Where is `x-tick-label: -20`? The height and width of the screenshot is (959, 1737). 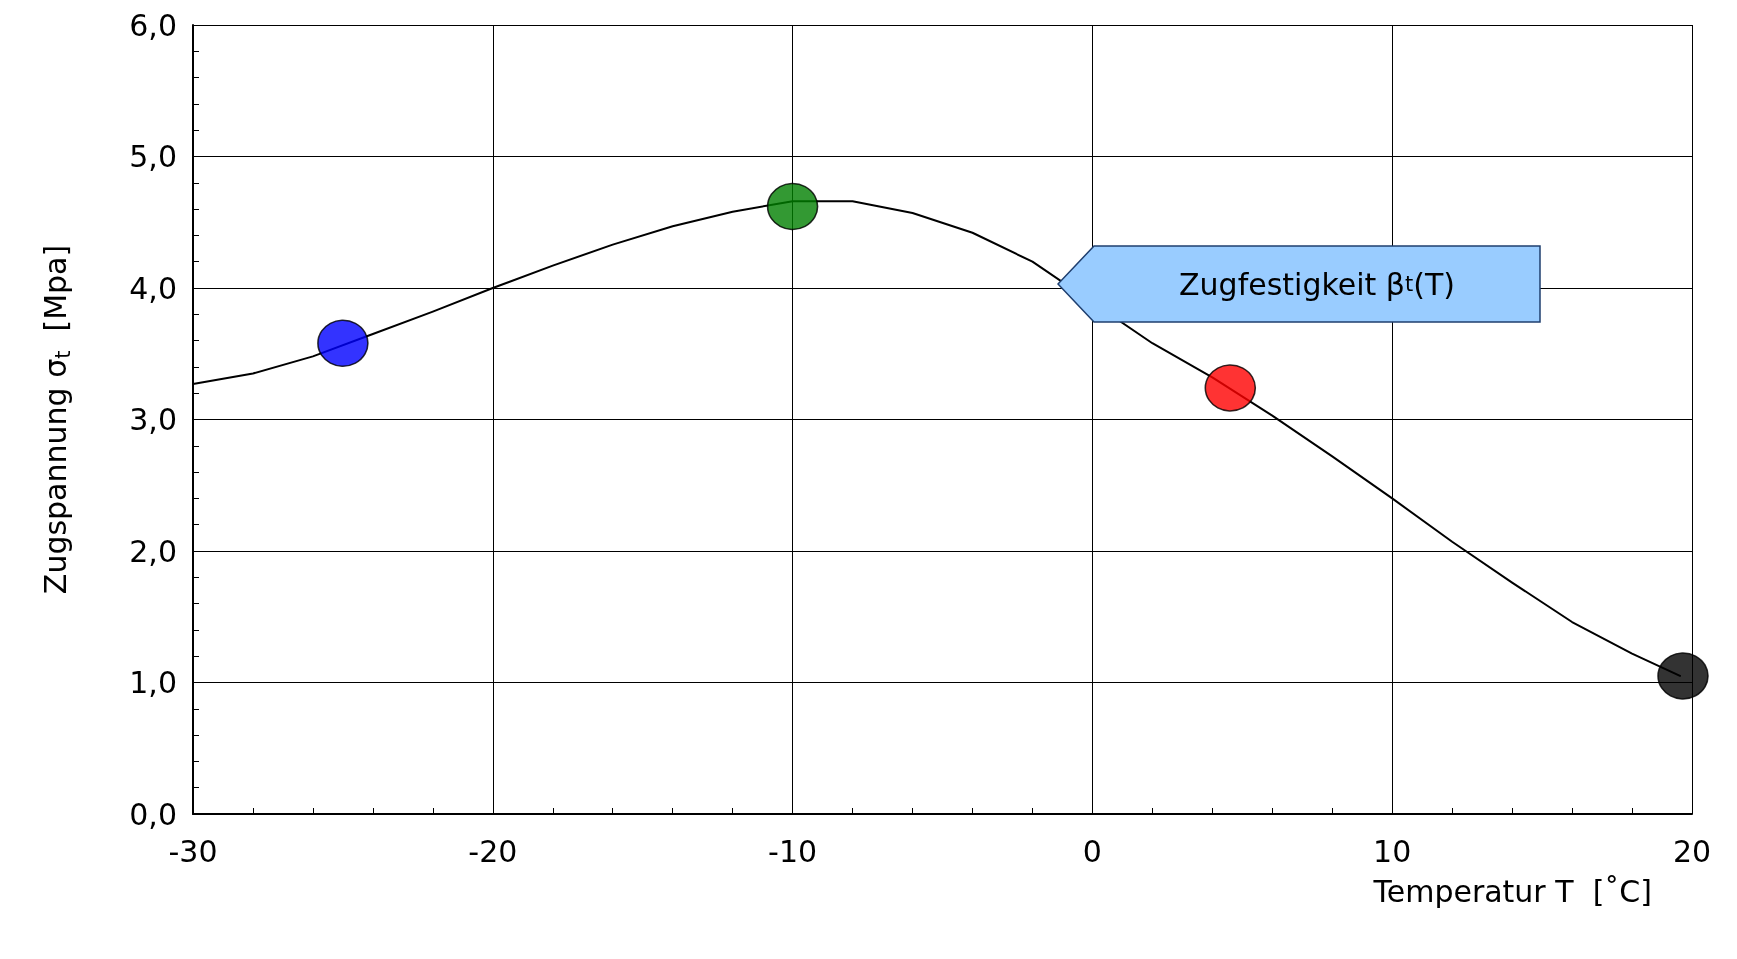 x-tick-label: -20 is located at coordinates (493, 851).